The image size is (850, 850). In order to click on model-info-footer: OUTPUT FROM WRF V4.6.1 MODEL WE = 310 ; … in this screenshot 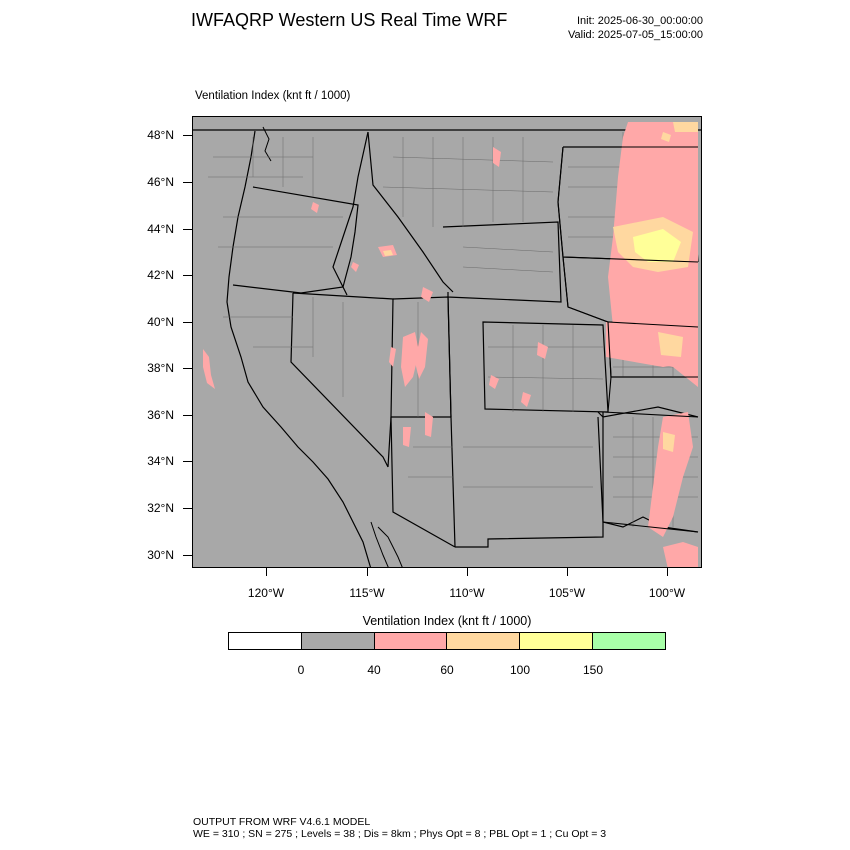, I will do `click(399, 828)`.